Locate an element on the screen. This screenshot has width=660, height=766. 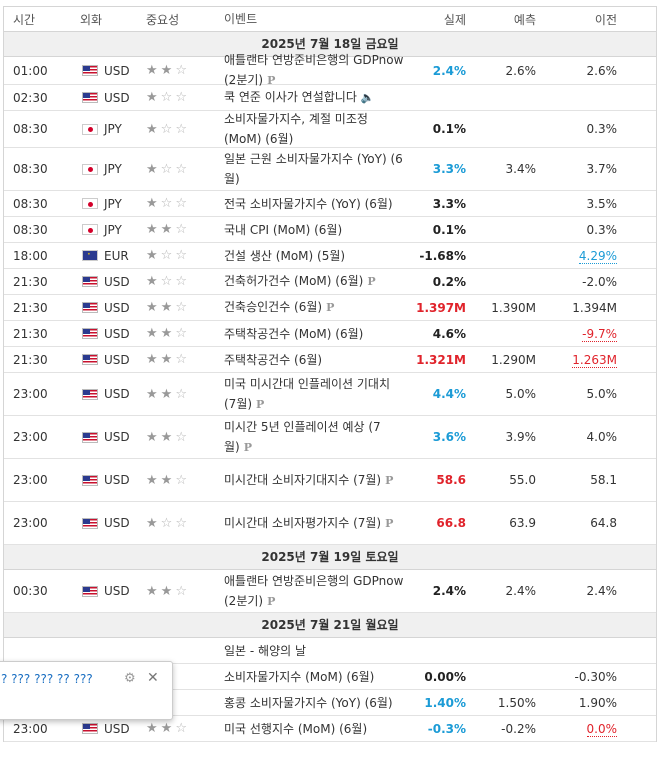
event-name: 미국 선행지수 (MoM) (6월) is located at coordinates (315, 729).